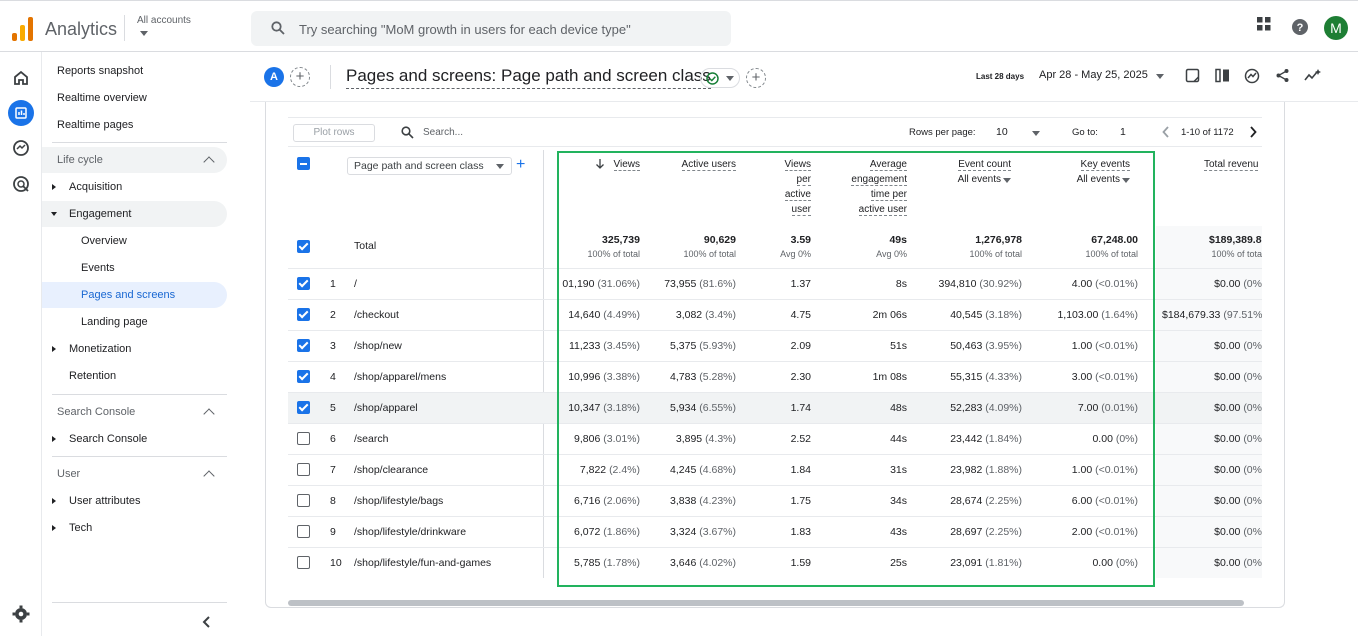  What do you see at coordinates (898, 532) in the screenshot?
I see `cell-value: 43s` at bounding box center [898, 532].